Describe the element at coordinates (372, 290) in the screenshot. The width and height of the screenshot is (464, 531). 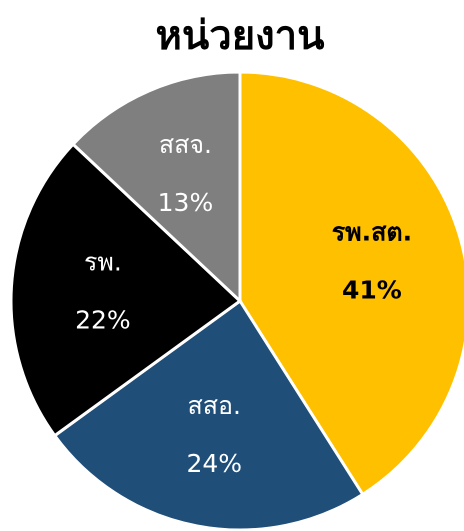
I see `slice-value-label: 41%` at that location.